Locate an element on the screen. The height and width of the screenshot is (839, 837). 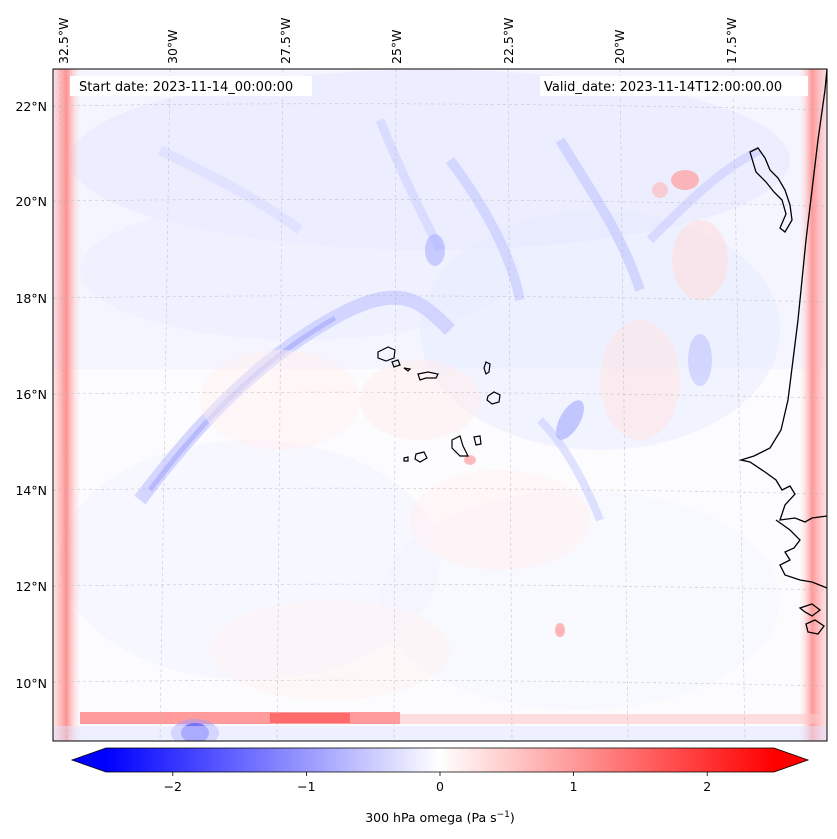
lon-label-20w: 20°W is located at coordinates (619, 46).